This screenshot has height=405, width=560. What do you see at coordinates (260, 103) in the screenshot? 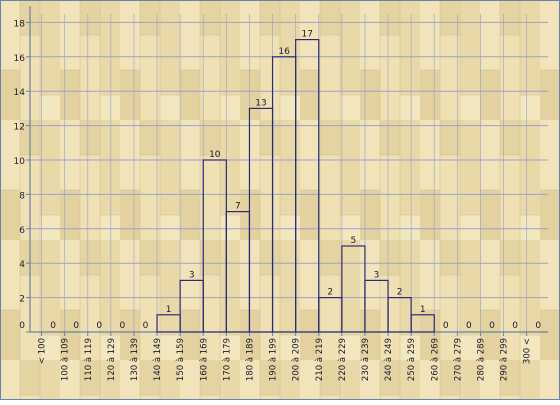
I see `data-label: 13` at bounding box center [260, 103].